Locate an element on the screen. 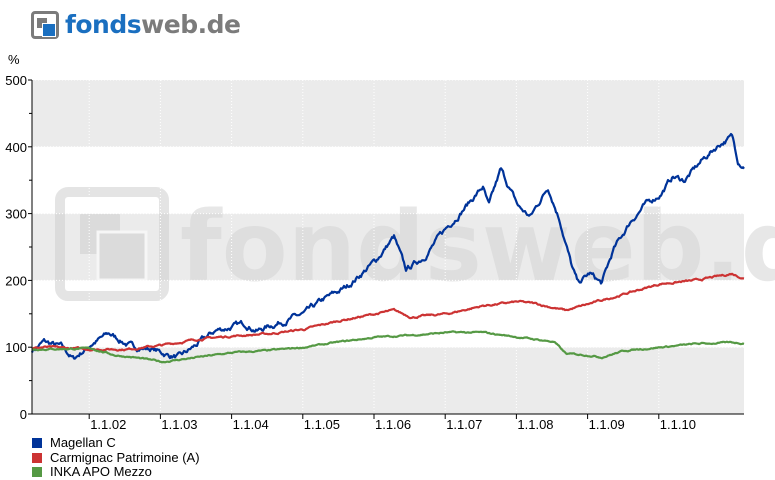 The width and height of the screenshot is (775, 480). x-tick-label: 1.1.08 is located at coordinates (535, 424).